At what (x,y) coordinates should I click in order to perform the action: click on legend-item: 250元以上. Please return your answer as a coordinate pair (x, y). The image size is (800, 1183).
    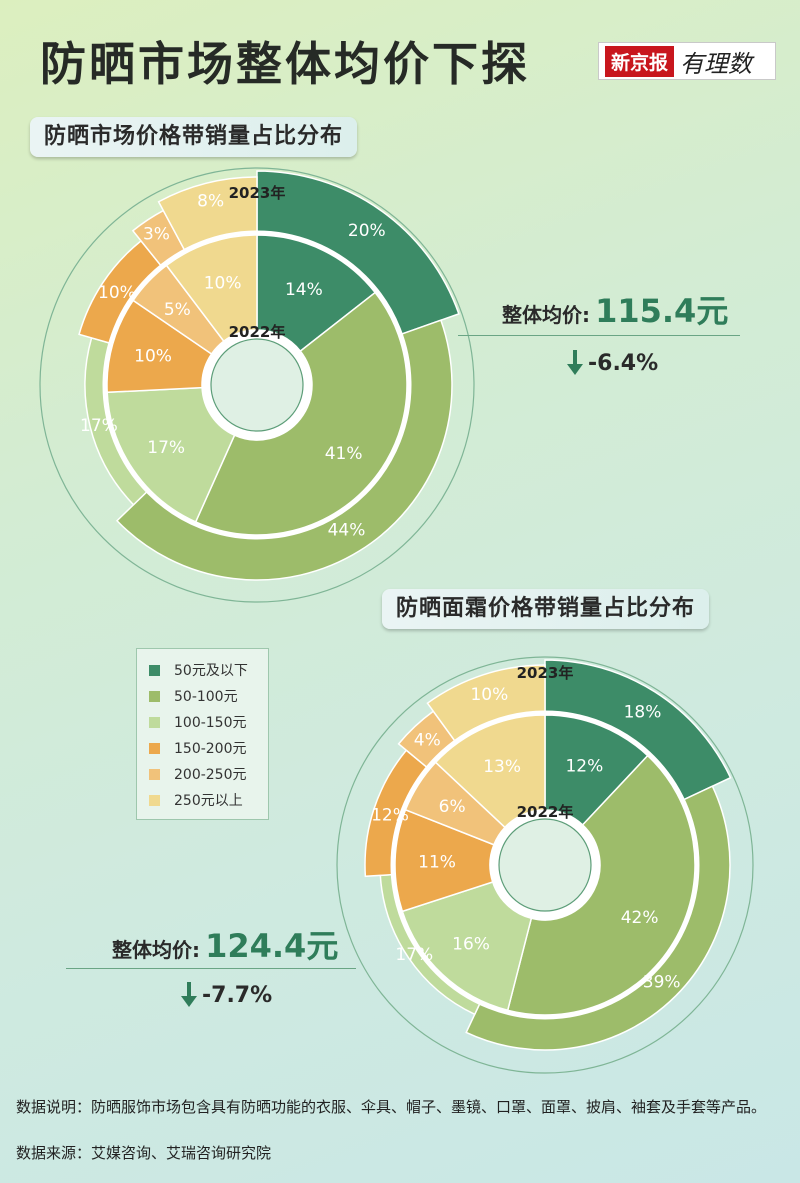
    Looking at the image, I should click on (202, 800).